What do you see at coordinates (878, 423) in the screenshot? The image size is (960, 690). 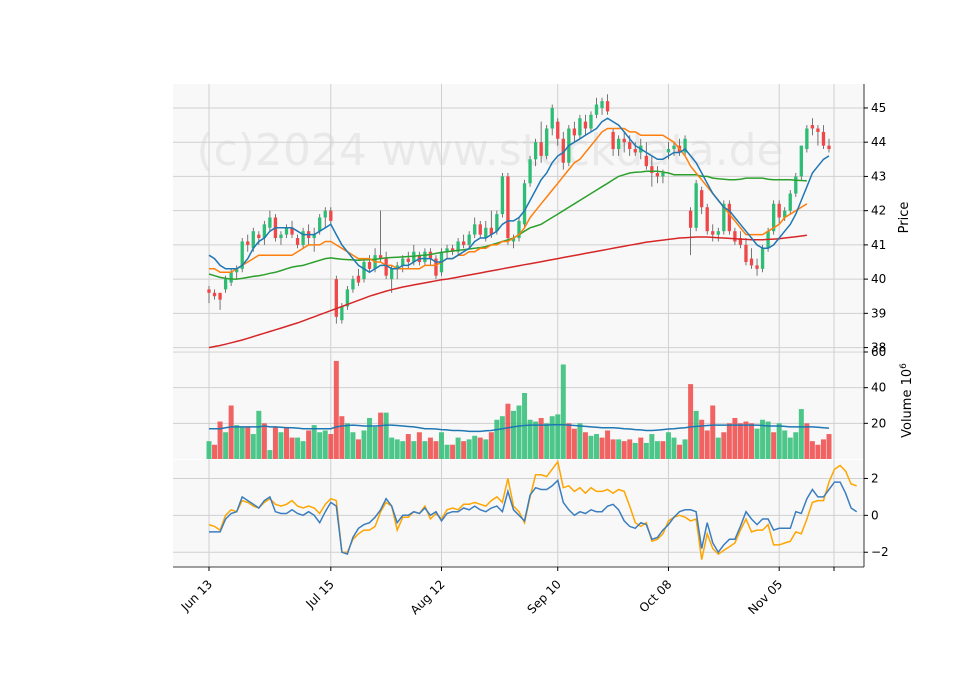 I see `volume-tick-label: 20` at bounding box center [878, 423].